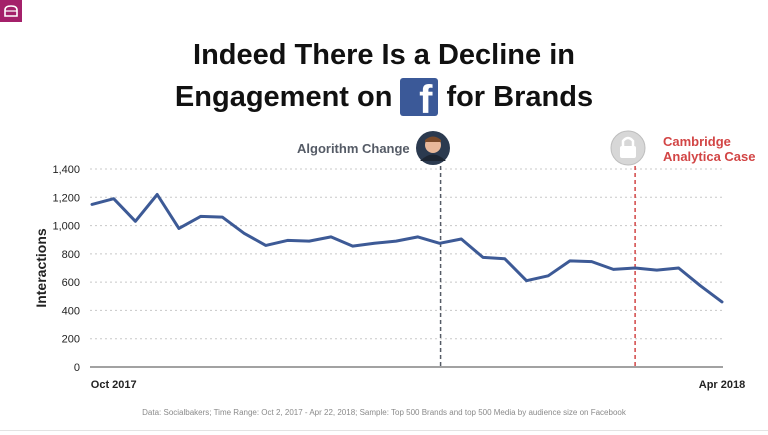  What do you see at coordinates (722, 385) in the screenshot?
I see `x-tick-label: Apr 2018` at bounding box center [722, 385].